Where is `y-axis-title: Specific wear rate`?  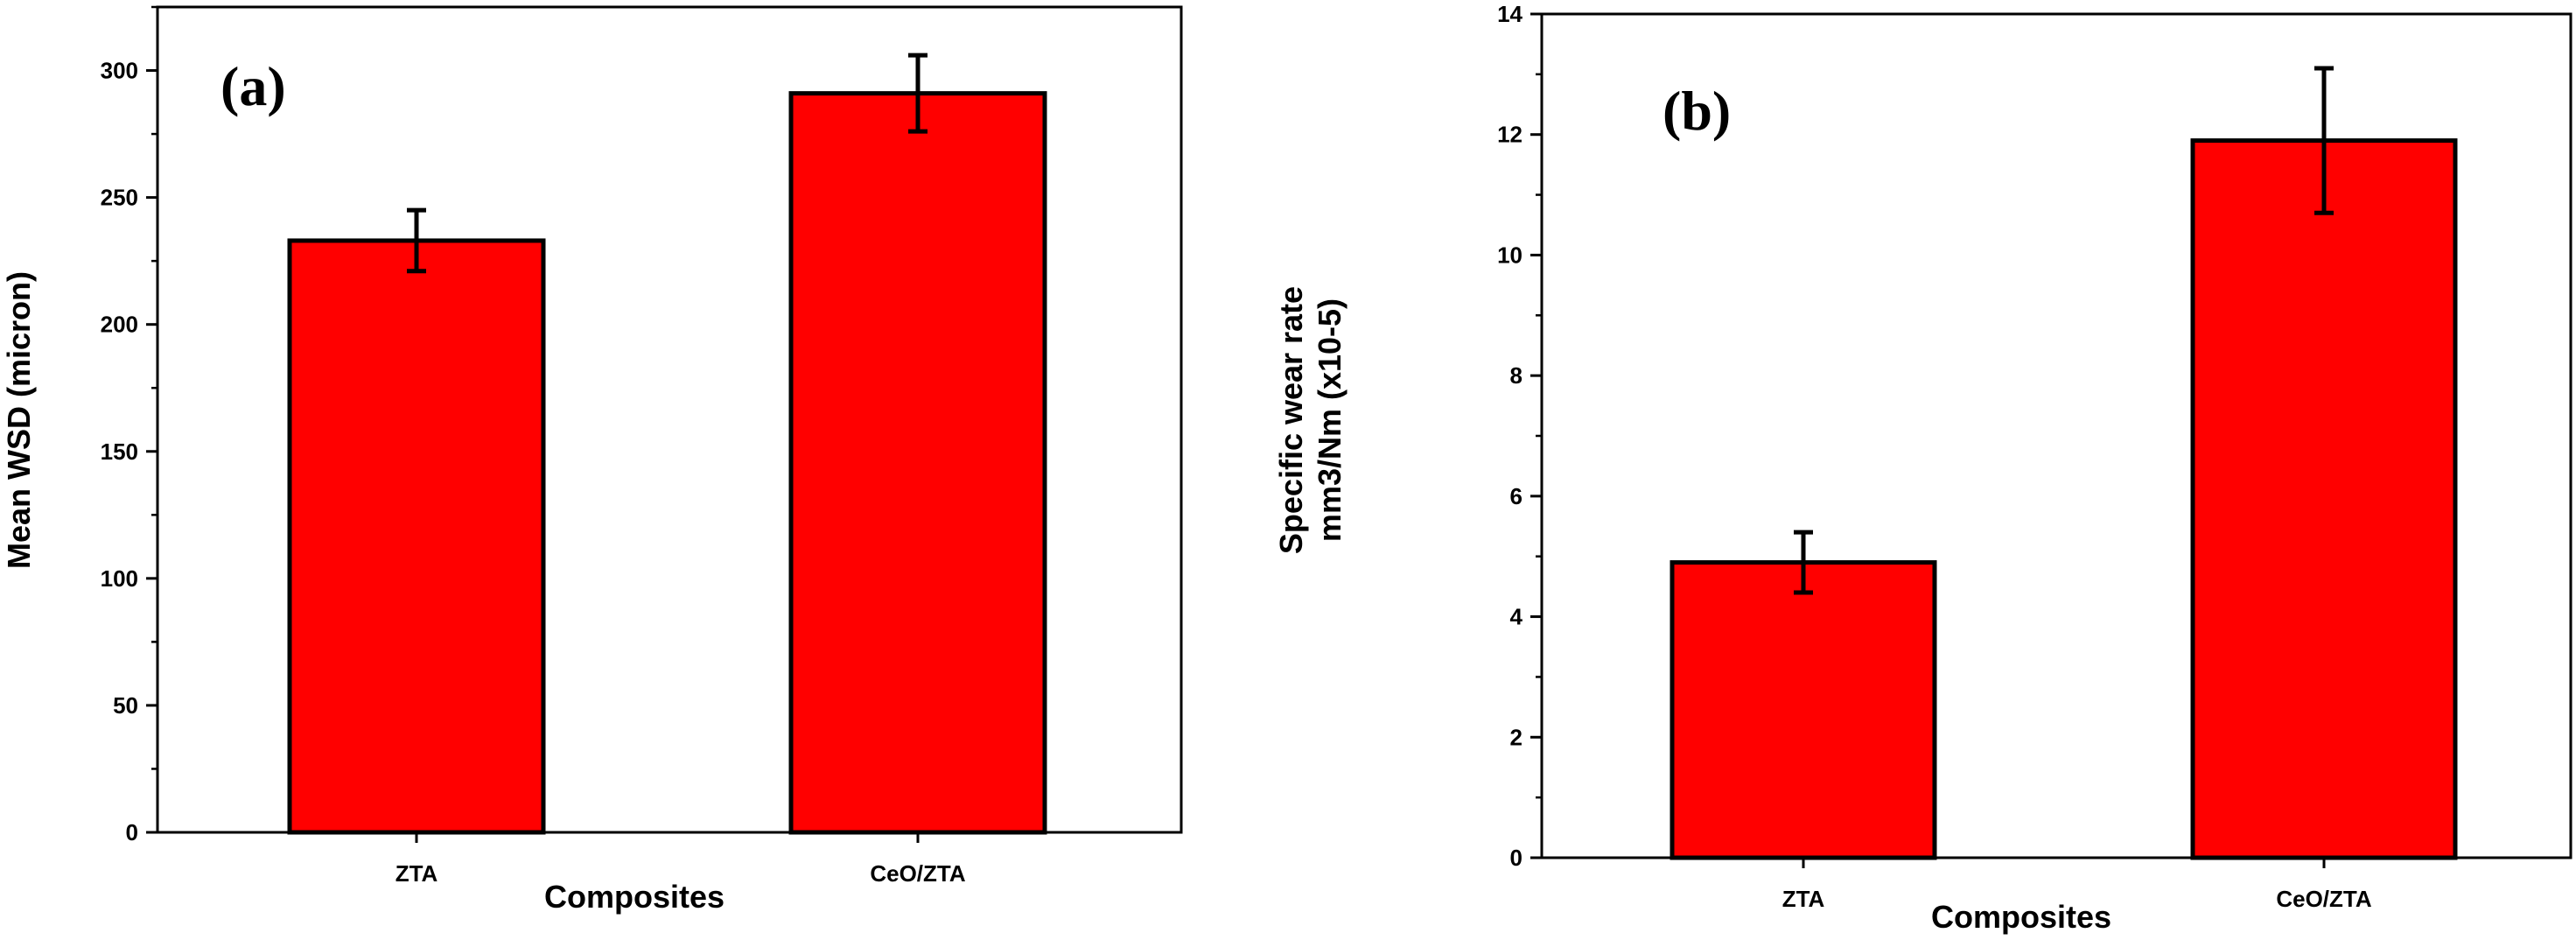
y-axis-title: Specific wear rate is located at coordinates (1291, 420).